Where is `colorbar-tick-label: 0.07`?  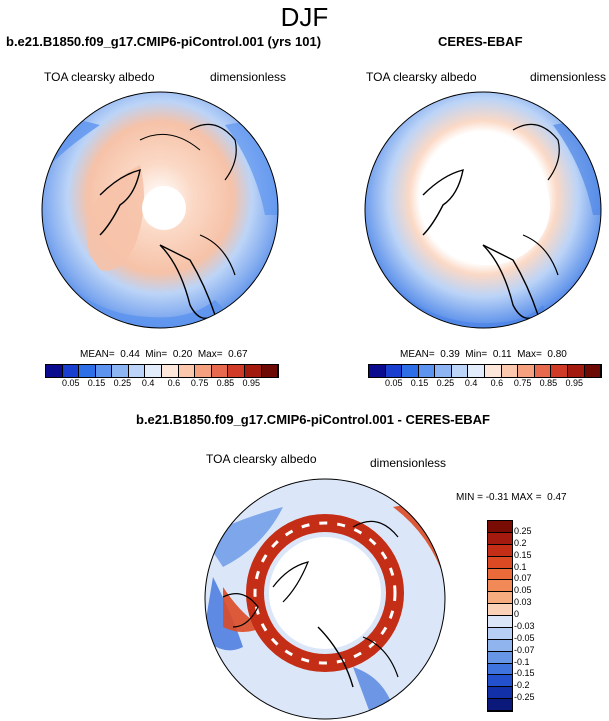 colorbar-tick-label: 0.07 is located at coordinates (523, 578).